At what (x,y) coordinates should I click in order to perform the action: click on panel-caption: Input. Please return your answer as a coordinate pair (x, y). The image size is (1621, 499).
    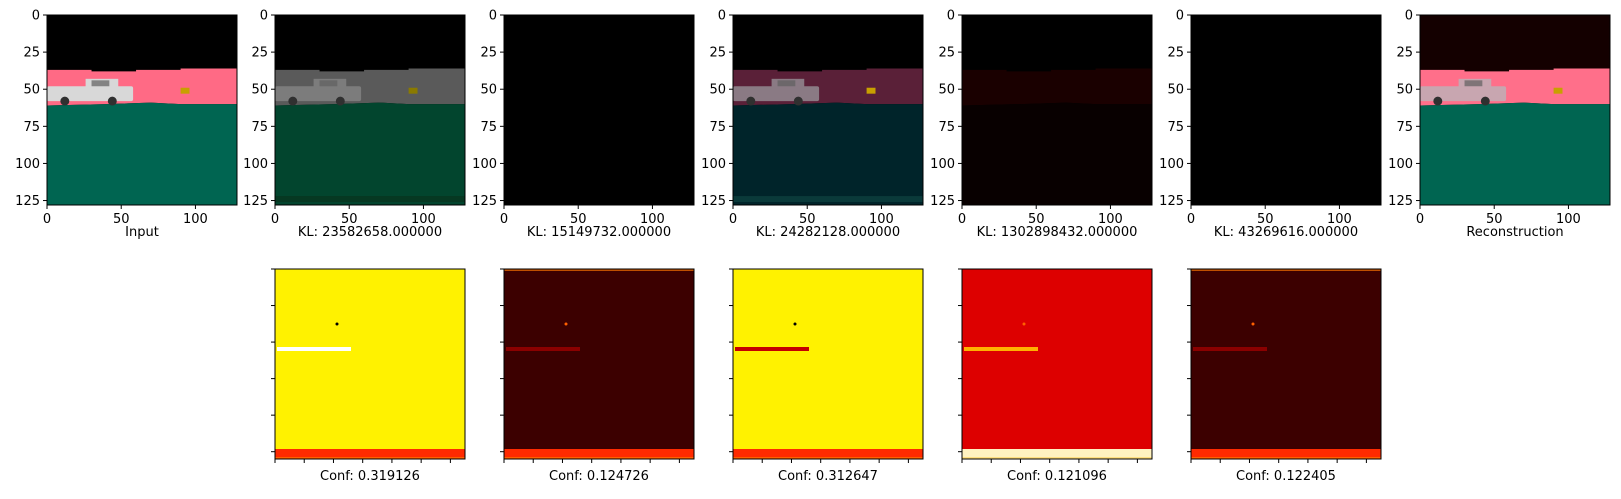
    Looking at the image, I should click on (142, 232).